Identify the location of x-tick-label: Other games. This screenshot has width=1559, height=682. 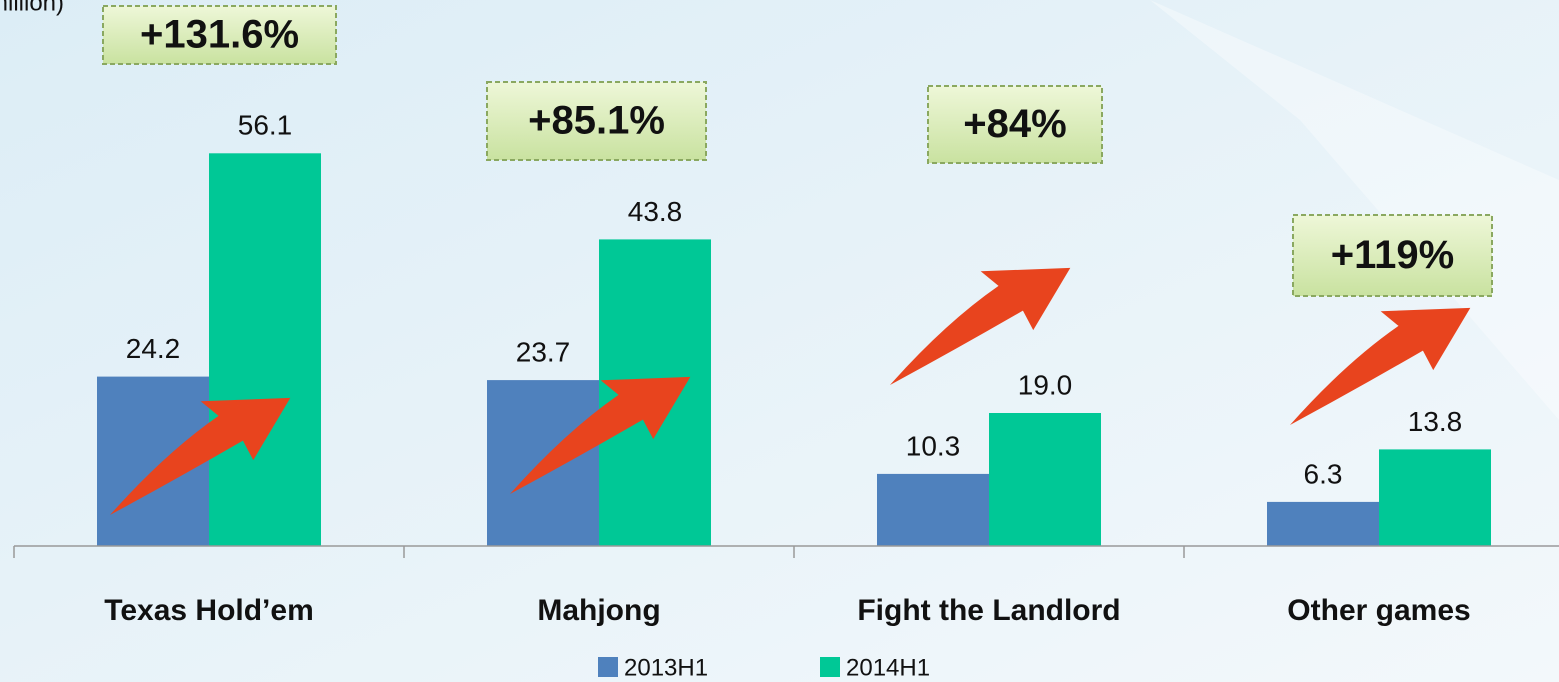
(1378, 610).